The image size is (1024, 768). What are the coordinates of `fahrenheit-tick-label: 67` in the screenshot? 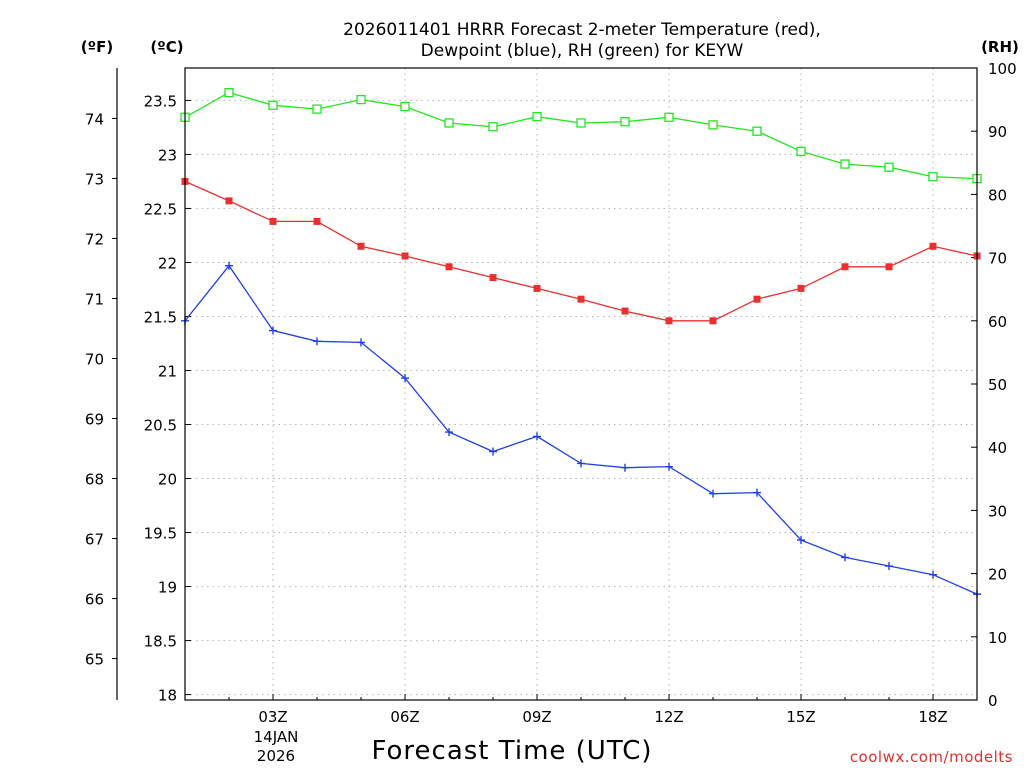 It's located at (94, 540).